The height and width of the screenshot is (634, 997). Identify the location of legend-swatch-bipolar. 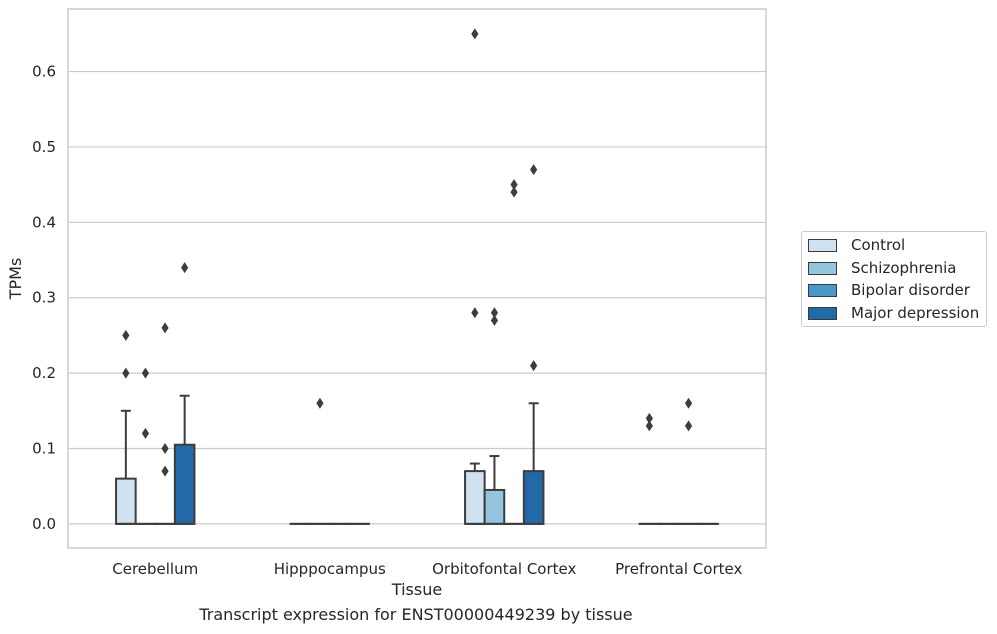
(822, 290).